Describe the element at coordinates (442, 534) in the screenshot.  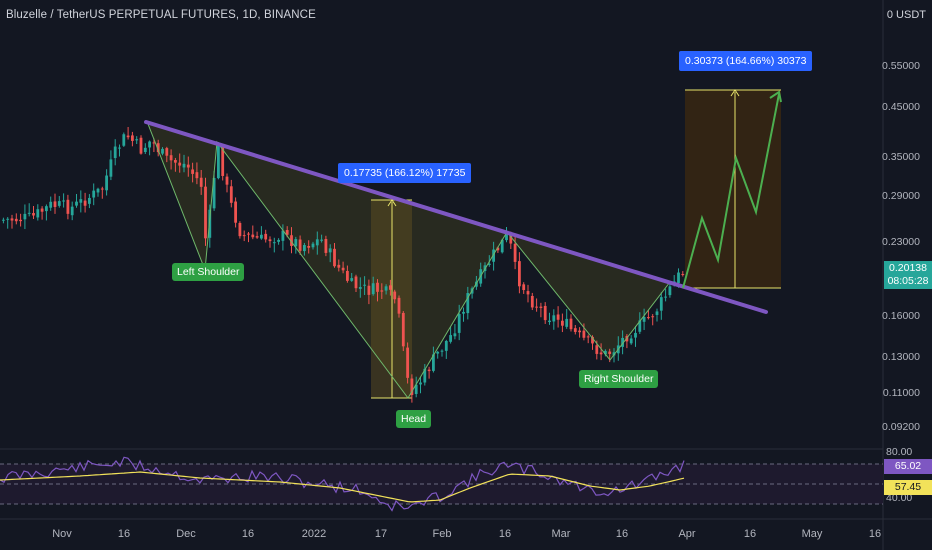
I see `time-tick: Feb` at that location.